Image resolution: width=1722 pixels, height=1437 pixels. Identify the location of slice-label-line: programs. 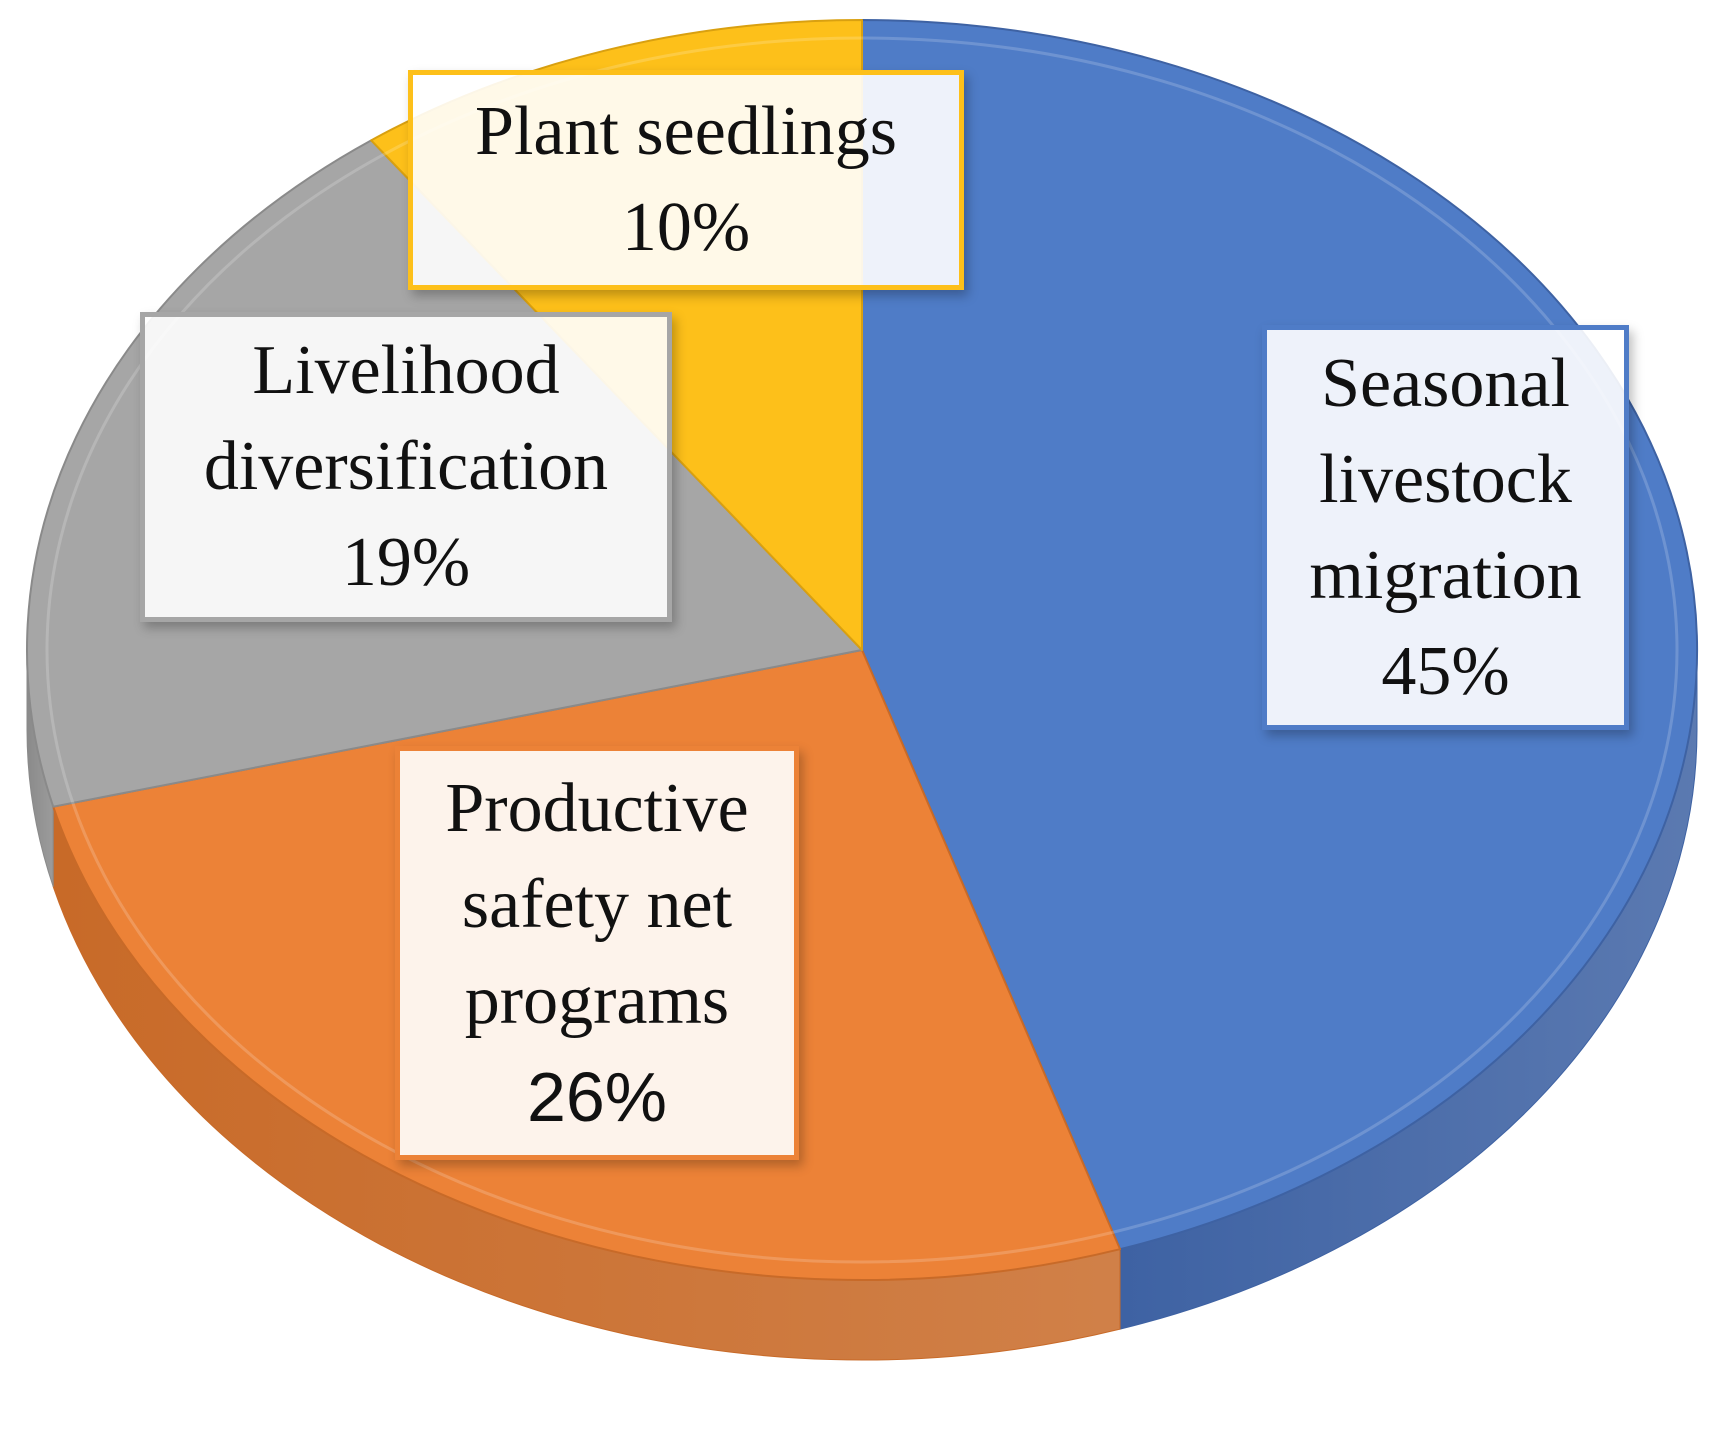
(597, 1000).